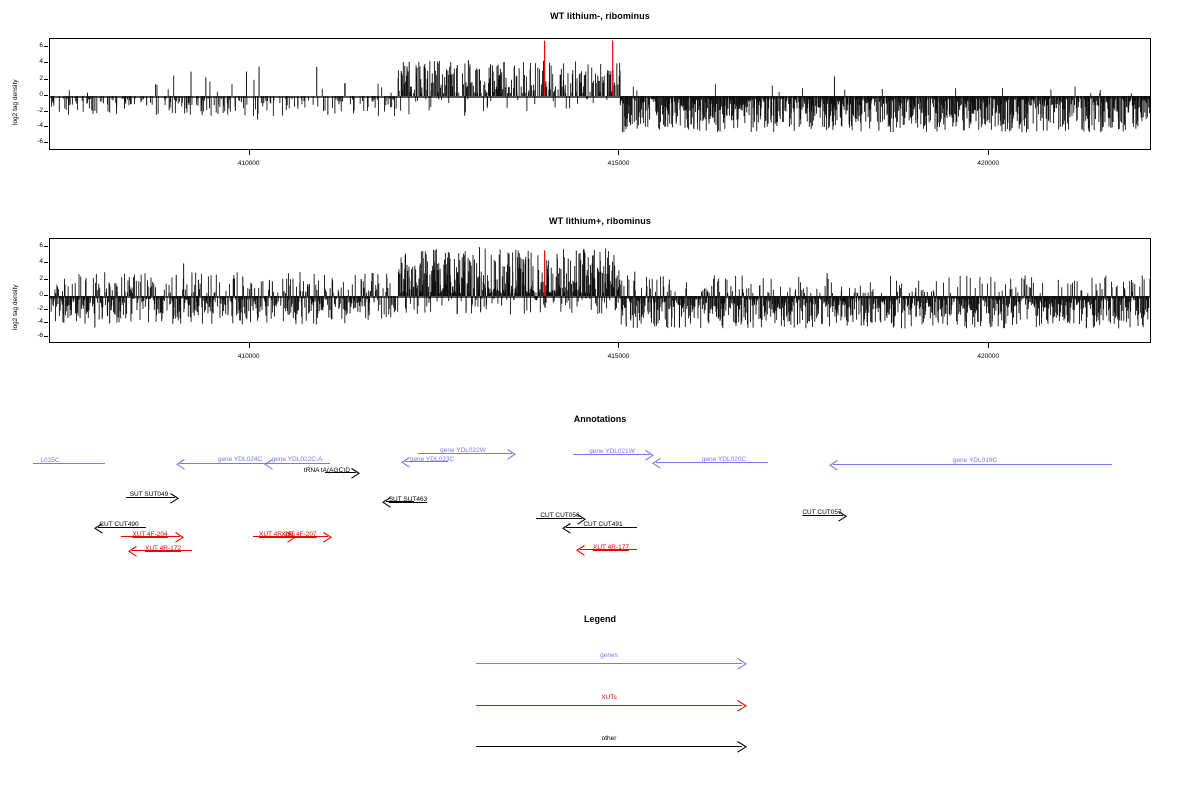 This screenshot has height=800, width=1200. I want to click on arrow-left-icon, so click(405, 462).